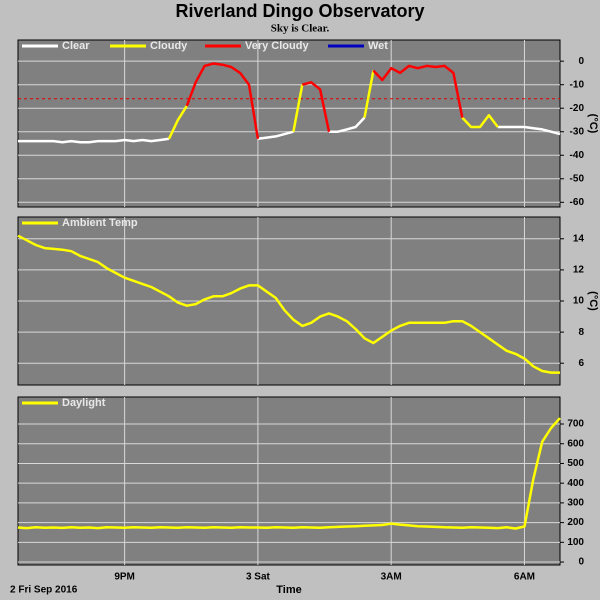 Image resolution: width=600 pixels, height=600 pixels. Describe the element at coordinates (378, 46) in the screenshot. I see `legend-label: Wet` at that location.